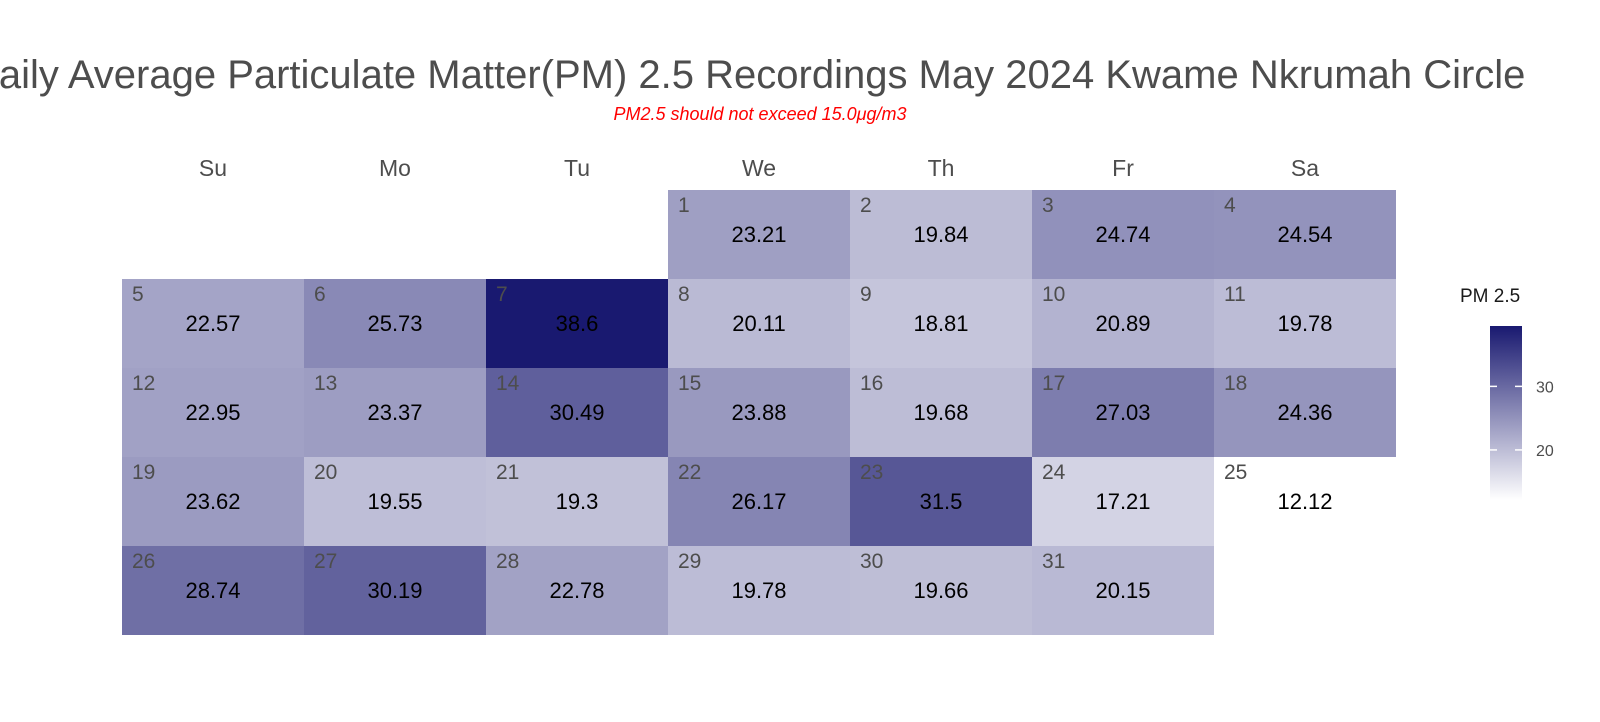 This screenshot has width=1600, height=722. I want to click on day-value-17: 27.03, so click(1122, 412).